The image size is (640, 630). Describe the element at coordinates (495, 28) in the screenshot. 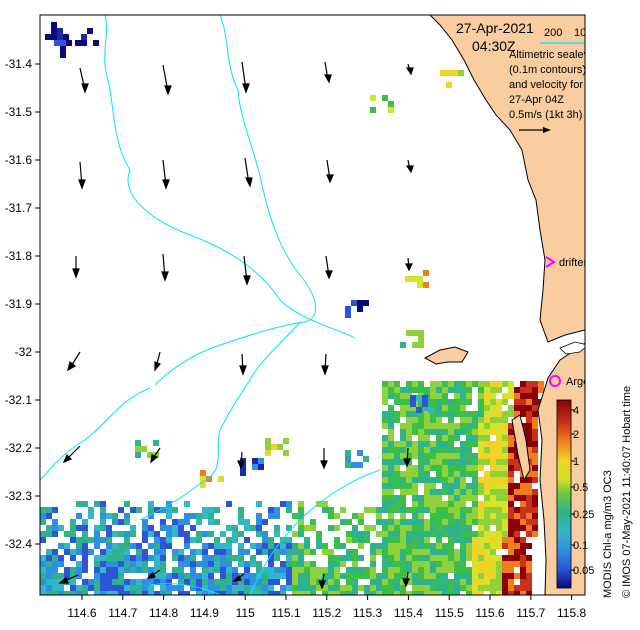

I see `map-date: 27-Apr-2021` at that location.